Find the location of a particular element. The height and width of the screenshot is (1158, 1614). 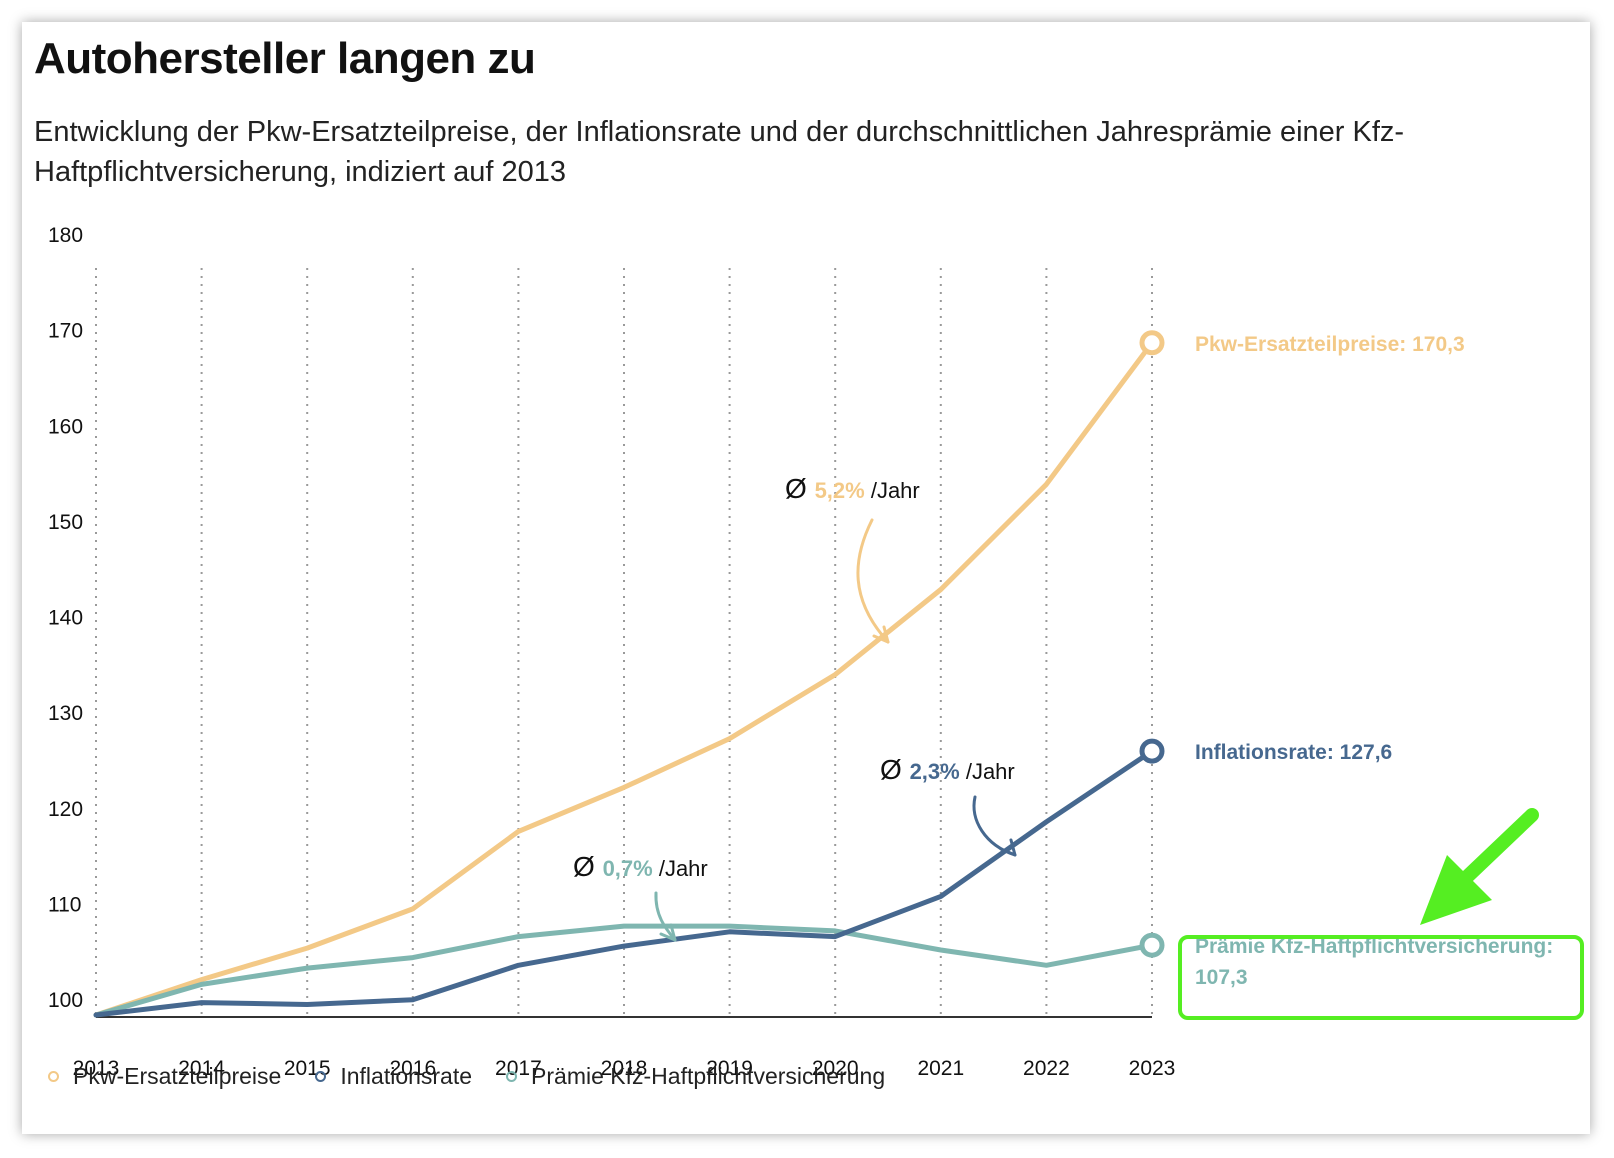

legend-item: Pkw-Ersatzteilpreise is located at coordinates (164, 1076).